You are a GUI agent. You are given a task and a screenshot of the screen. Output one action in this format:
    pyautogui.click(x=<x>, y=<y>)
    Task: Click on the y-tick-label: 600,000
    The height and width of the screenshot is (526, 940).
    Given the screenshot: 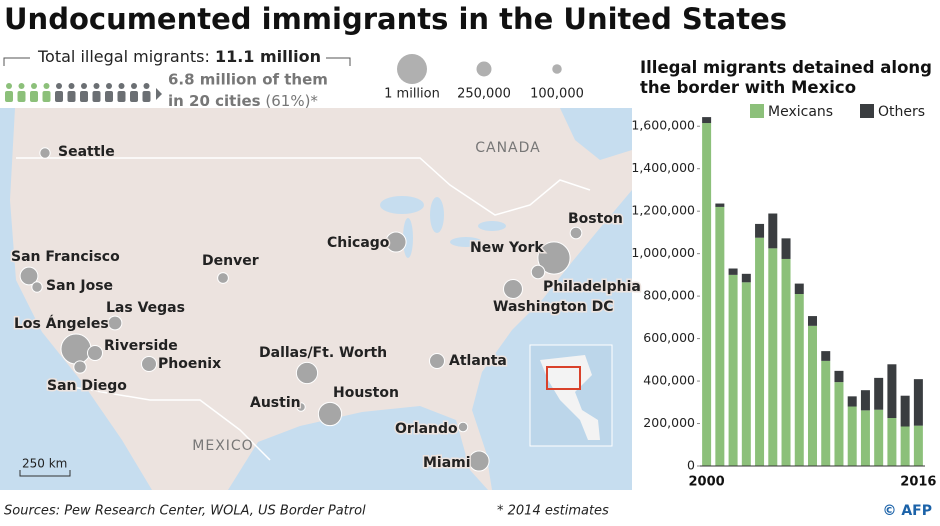 What is the action you would take?
    pyautogui.click(x=669, y=337)
    